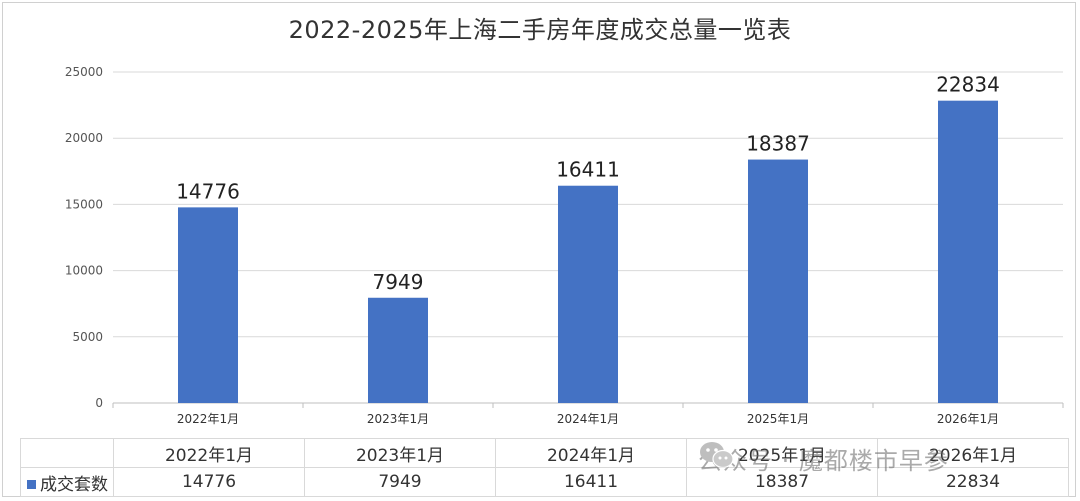  I want to click on x-tick-label: 2022年1月, so click(208, 419).